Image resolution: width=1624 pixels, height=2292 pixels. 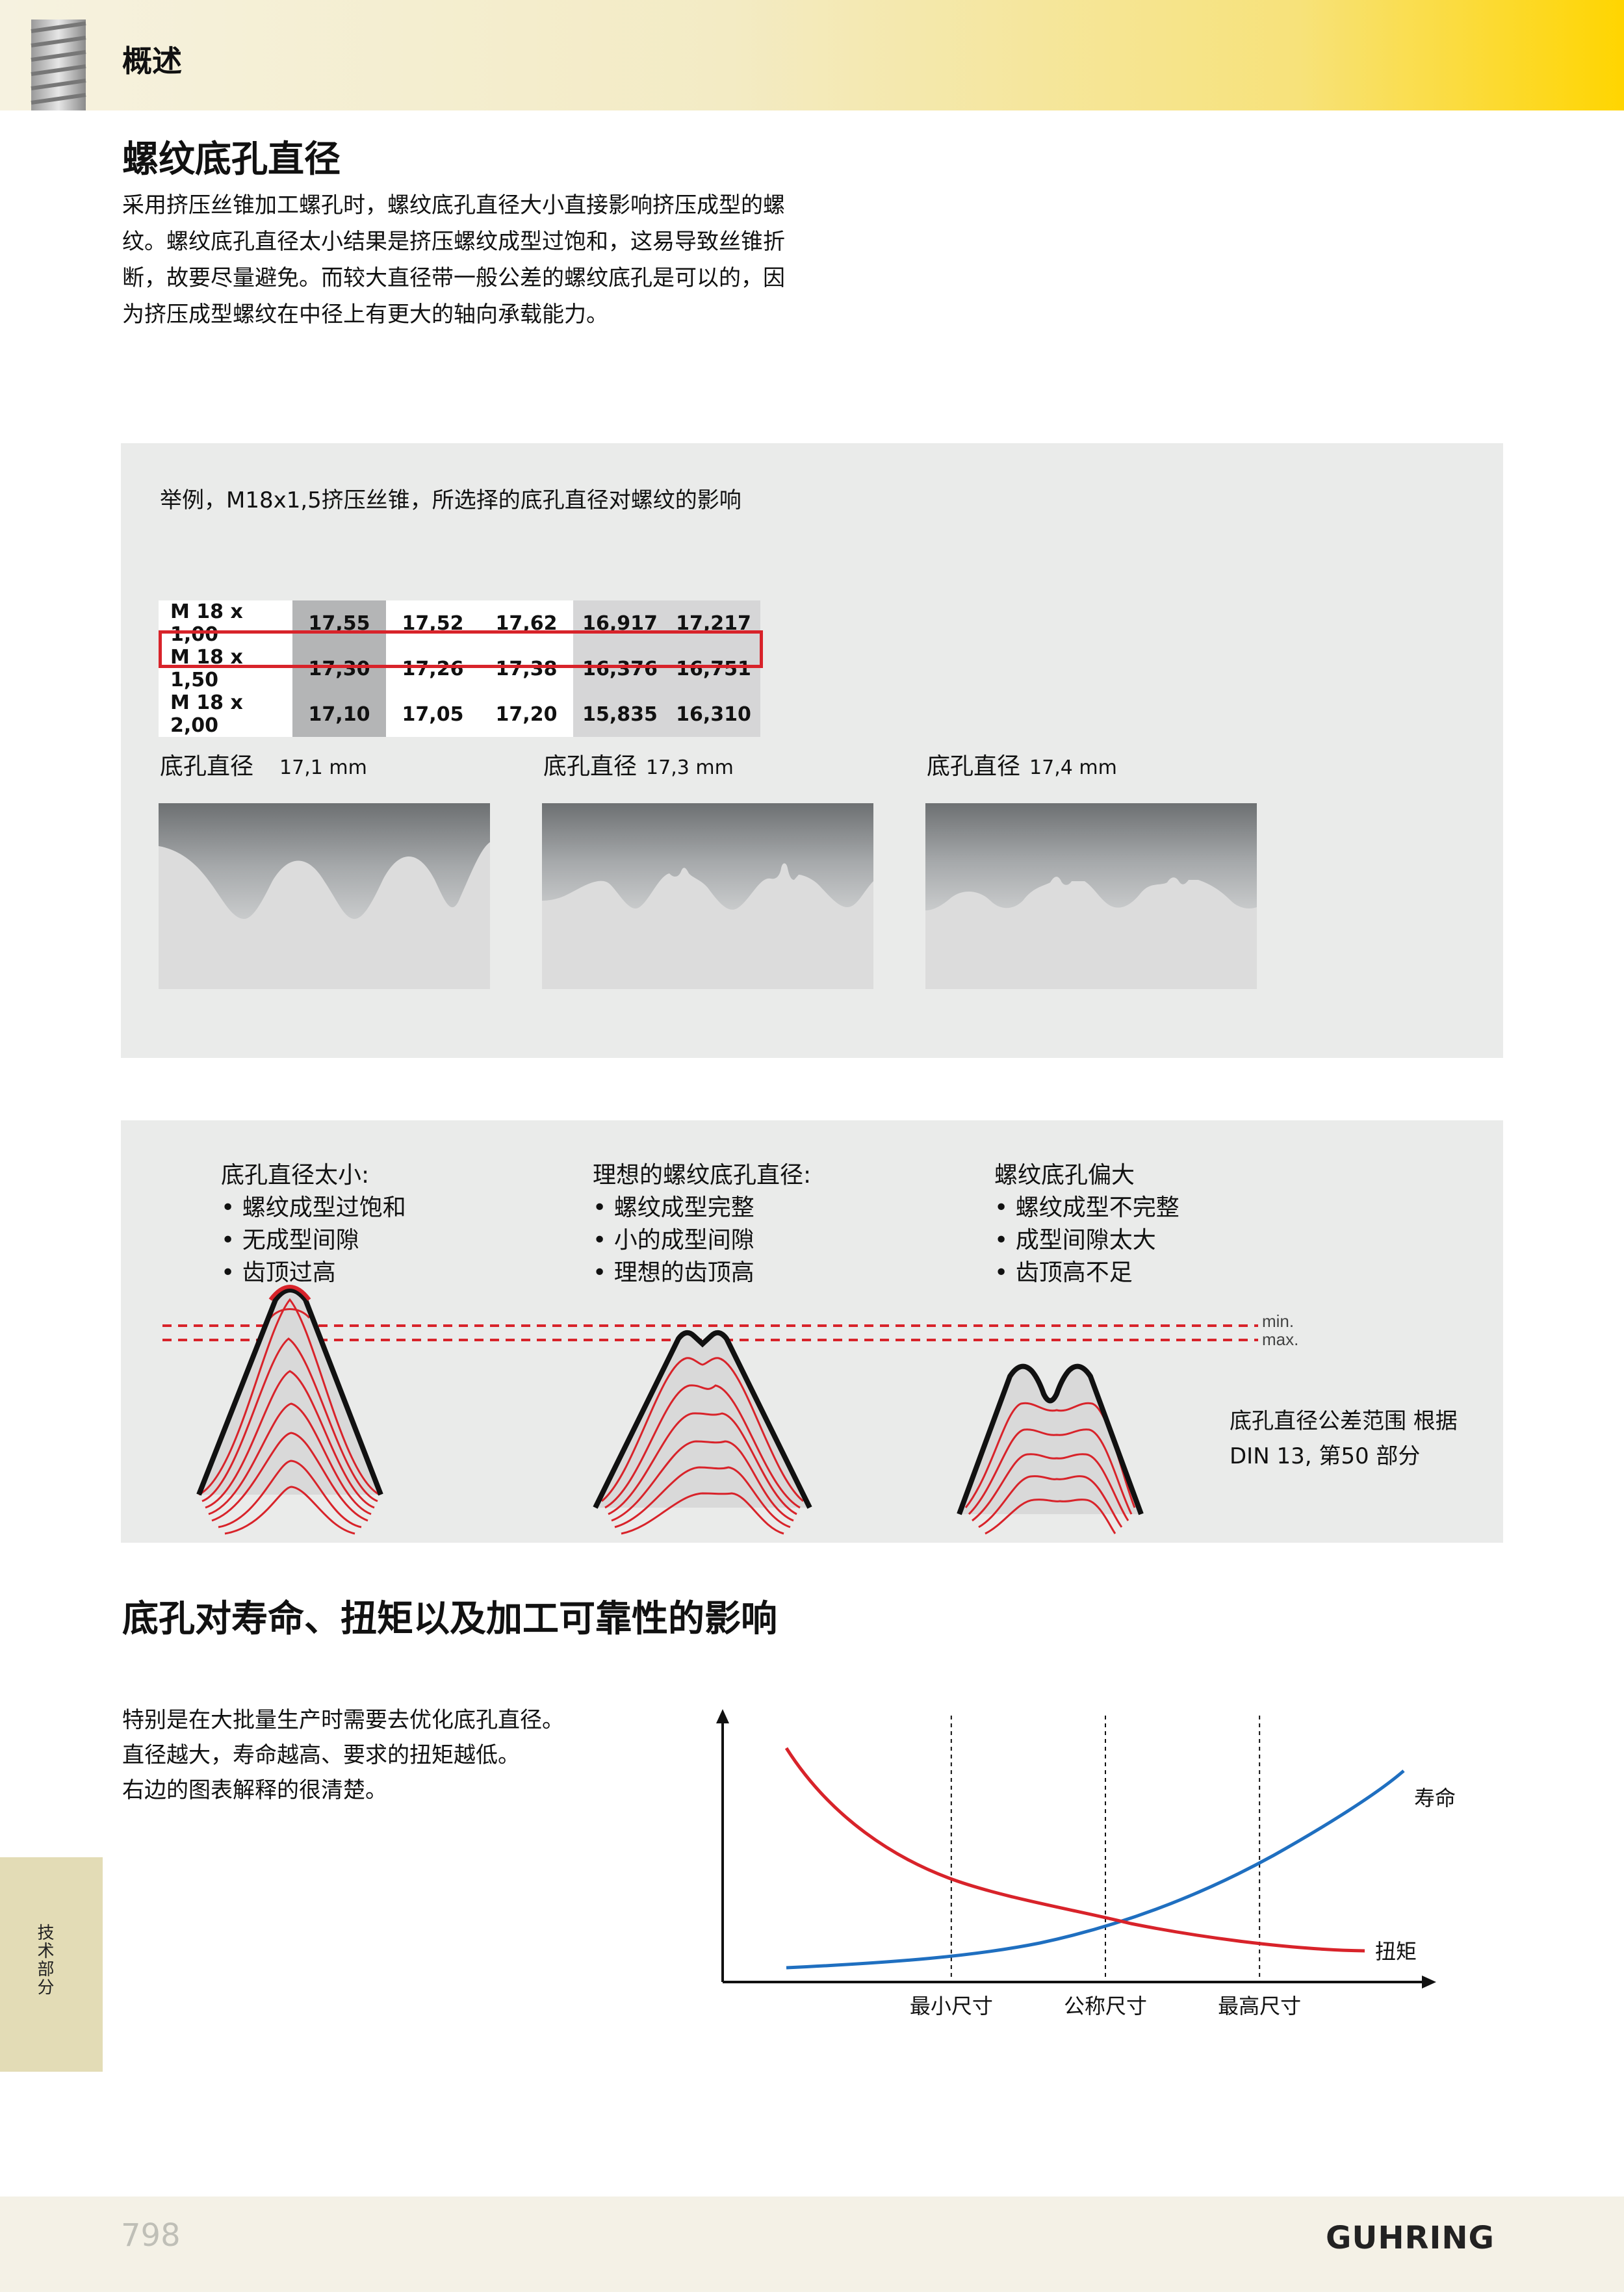 What do you see at coordinates (1074, 1272) in the screenshot?
I see `list-item-text: 齿顶高不足` at bounding box center [1074, 1272].